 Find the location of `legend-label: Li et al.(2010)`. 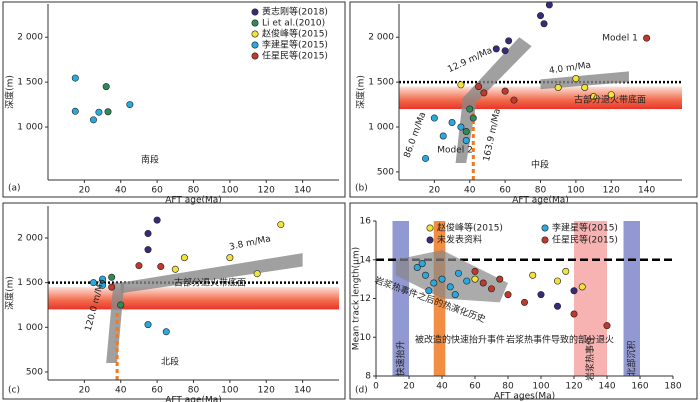

legend-label: Li et al.(2010) is located at coordinates (293, 24).